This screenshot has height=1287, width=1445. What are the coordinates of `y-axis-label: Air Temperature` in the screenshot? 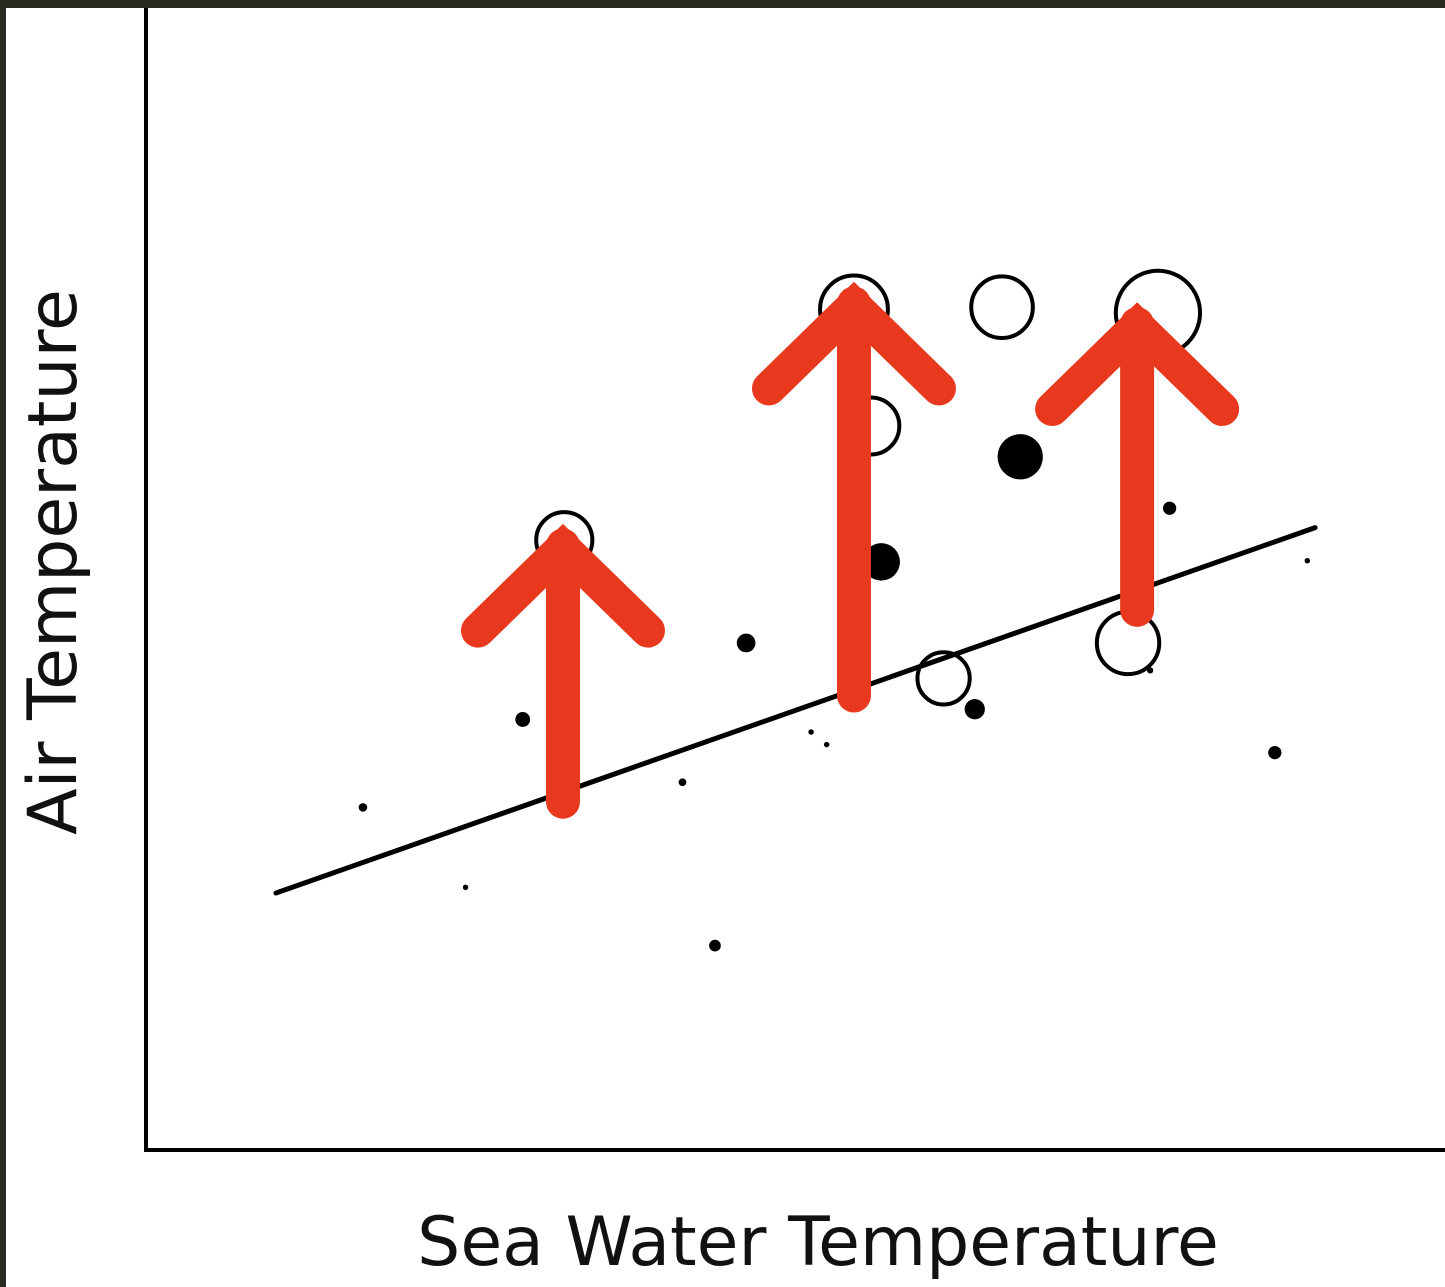 It's located at (53, 562).